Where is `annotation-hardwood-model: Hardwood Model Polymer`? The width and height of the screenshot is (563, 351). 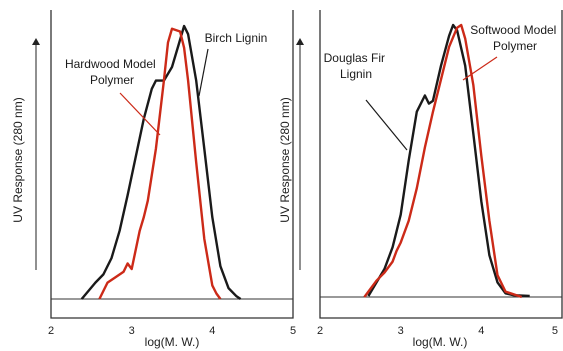 annotation-hardwood-model: Hardwood Model Polymer is located at coordinates (112, 72).